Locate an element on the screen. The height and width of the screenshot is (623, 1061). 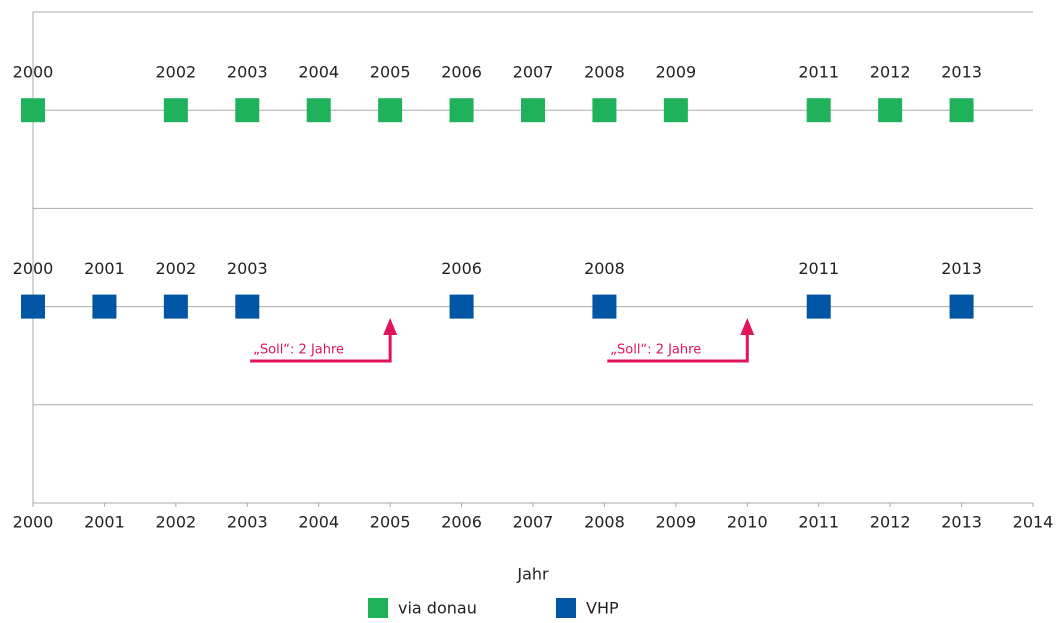
x-axis-label: Jahr is located at coordinates (532, 574).